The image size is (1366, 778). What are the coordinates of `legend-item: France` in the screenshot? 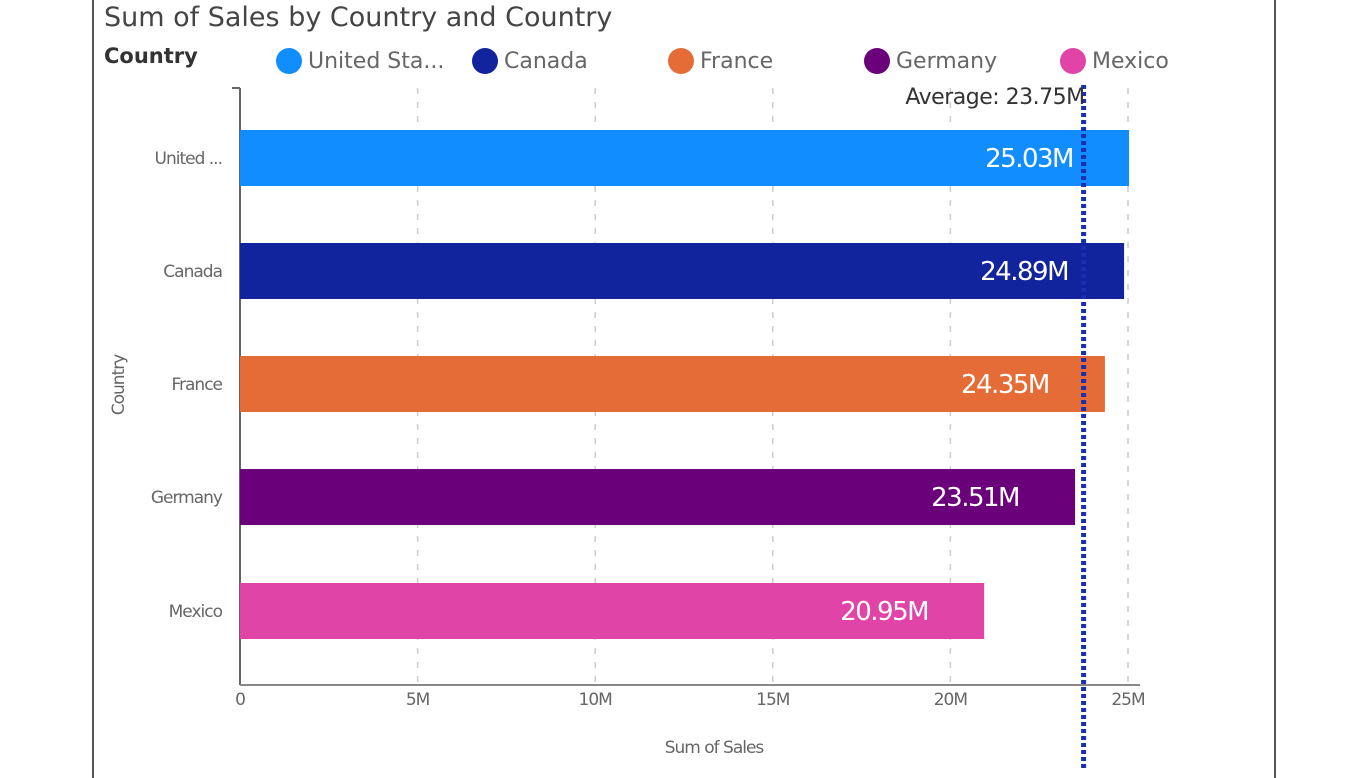 It's located at (720, 61).